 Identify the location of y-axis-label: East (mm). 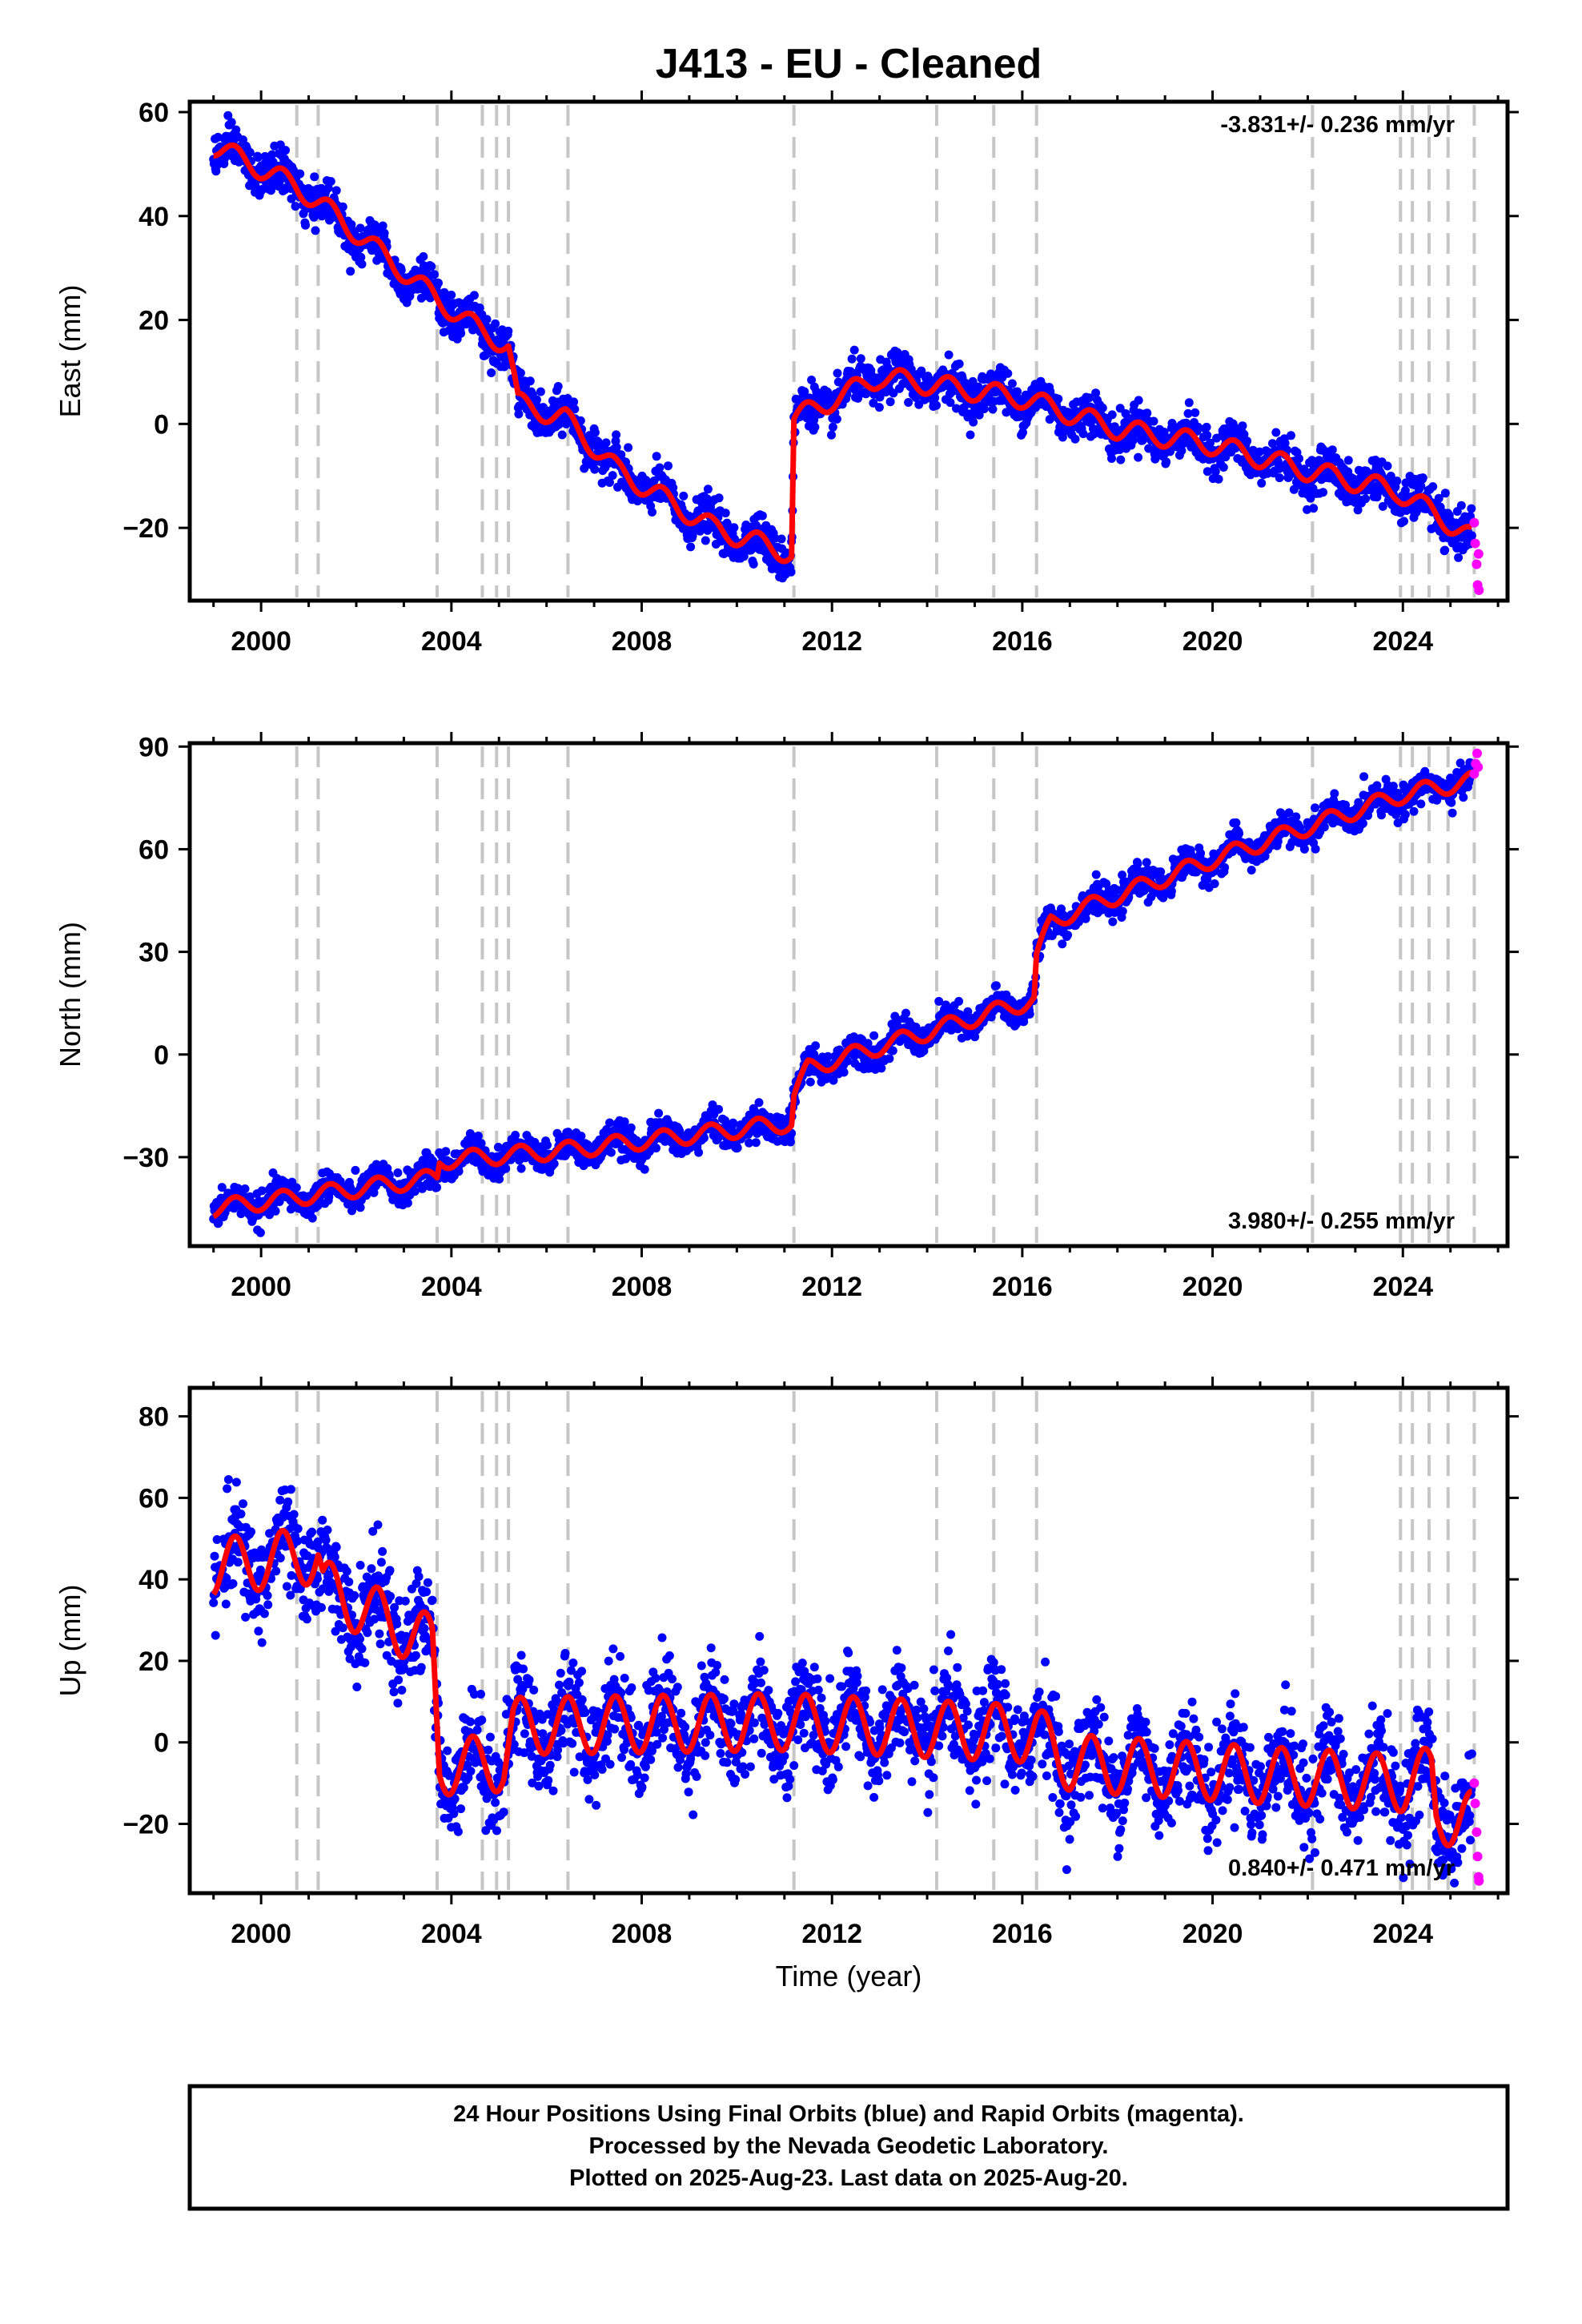
(70, 351).